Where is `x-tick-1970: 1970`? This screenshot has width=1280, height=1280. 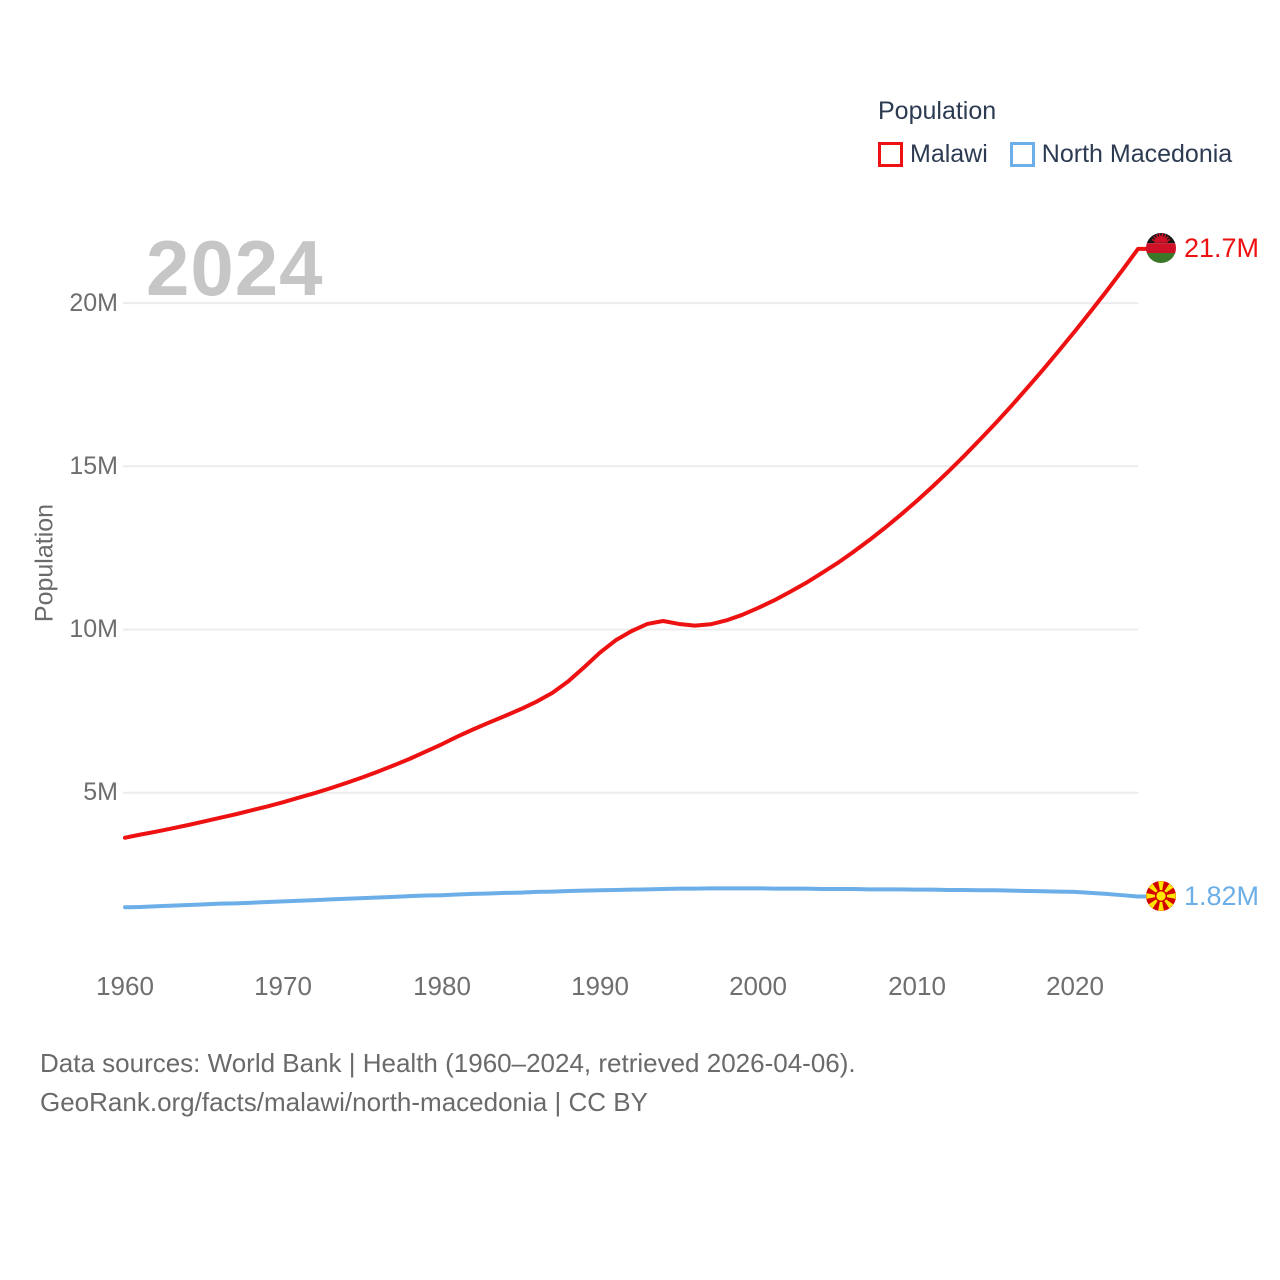
x-tick-1970: 1970 is located at coordinates (283, 986).